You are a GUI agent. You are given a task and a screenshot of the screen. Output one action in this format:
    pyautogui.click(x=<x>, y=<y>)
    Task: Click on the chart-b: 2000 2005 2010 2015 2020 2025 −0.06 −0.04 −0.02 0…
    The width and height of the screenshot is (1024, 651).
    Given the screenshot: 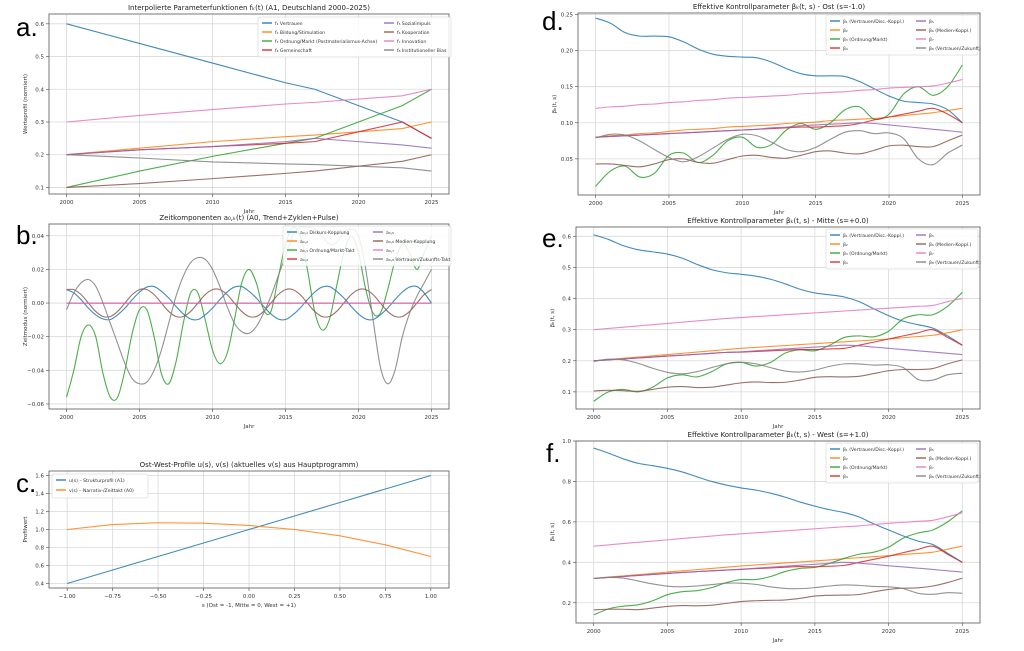 What is the action you would take?
    pyautogui.click(x=237, y=322)
    